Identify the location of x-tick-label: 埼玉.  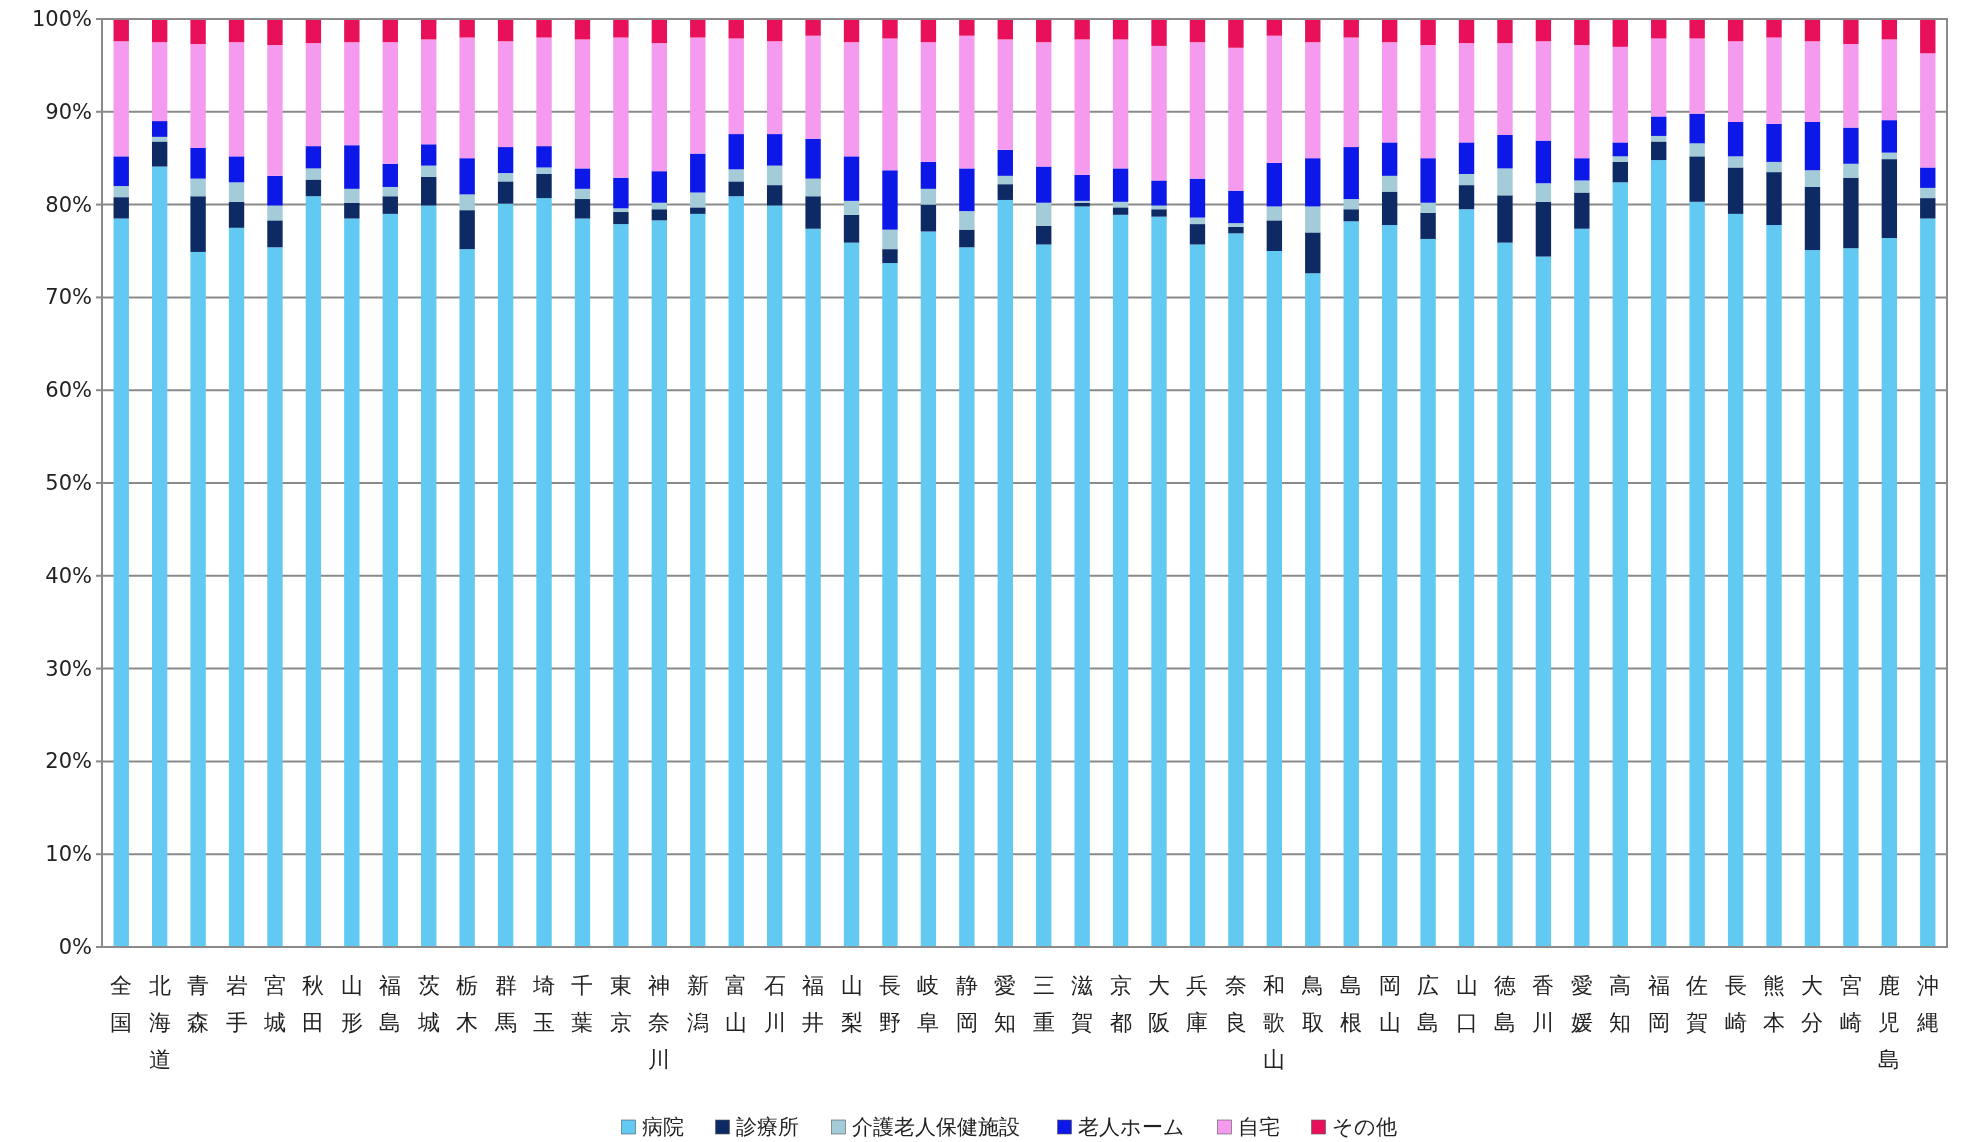
(544, 1004).